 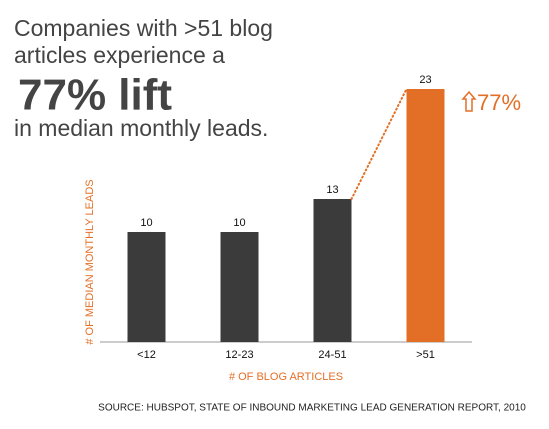 What do you see at coordinates (499, 102) in the screenshot?
I see `annotation: 77%` at bounding box center [499, 102].